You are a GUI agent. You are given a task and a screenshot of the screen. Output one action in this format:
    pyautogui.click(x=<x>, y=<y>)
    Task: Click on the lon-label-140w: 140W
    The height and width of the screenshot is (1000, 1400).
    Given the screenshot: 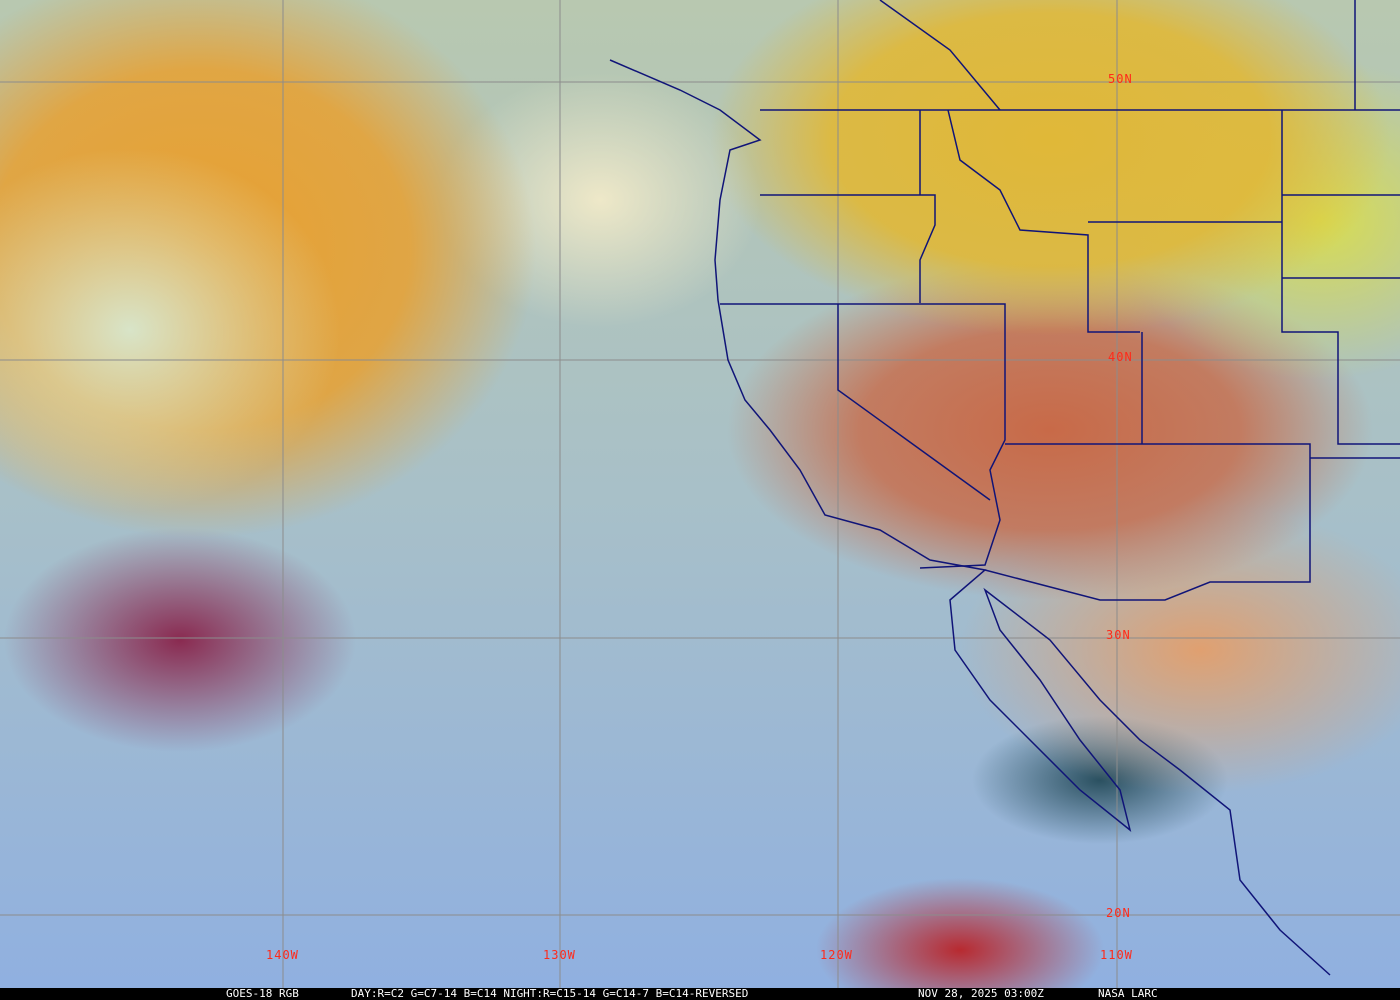 What is the action you would take?
    pyautogui.click(x=282, y=955)
    